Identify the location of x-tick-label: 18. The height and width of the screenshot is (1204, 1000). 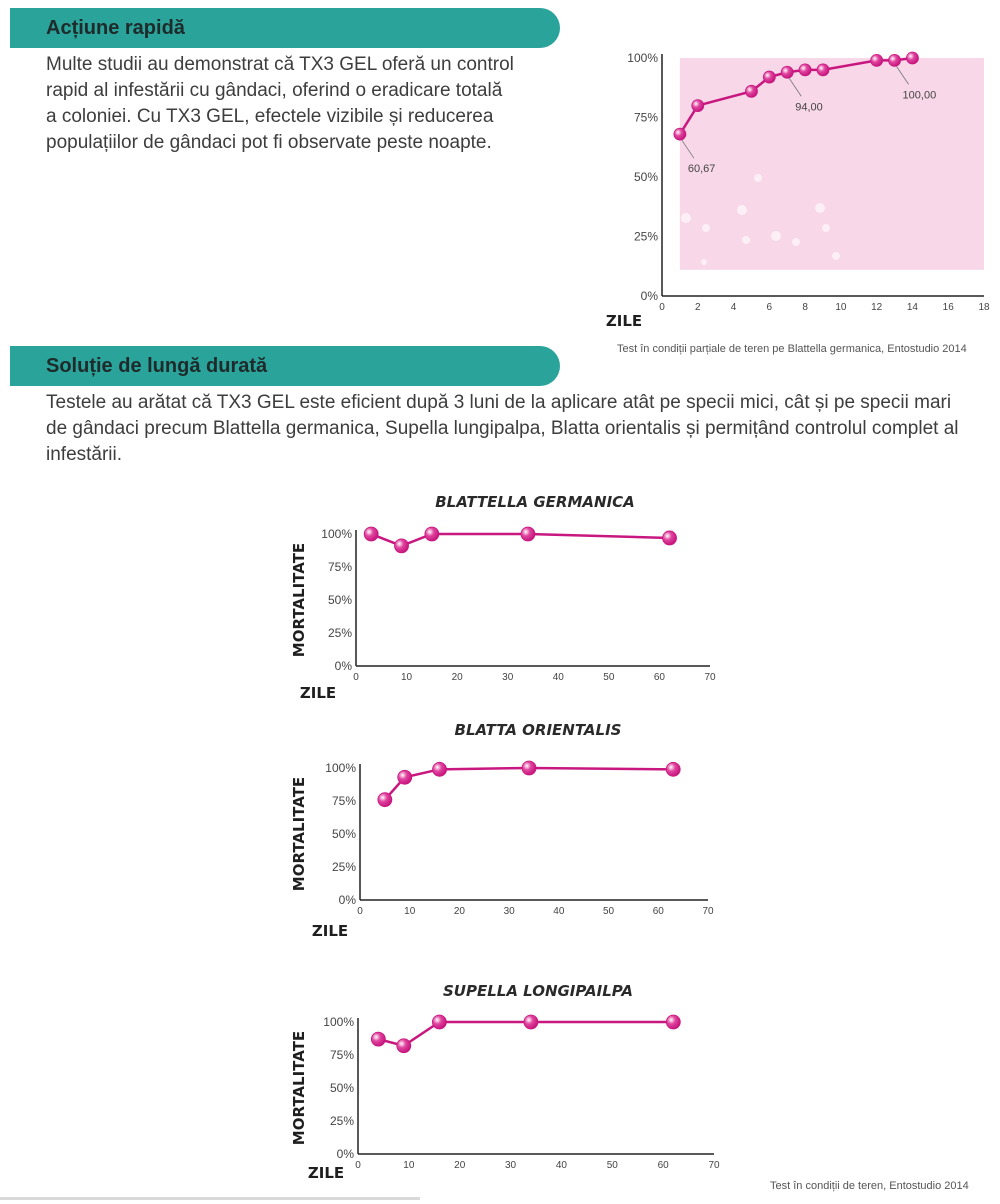
(984, 307).